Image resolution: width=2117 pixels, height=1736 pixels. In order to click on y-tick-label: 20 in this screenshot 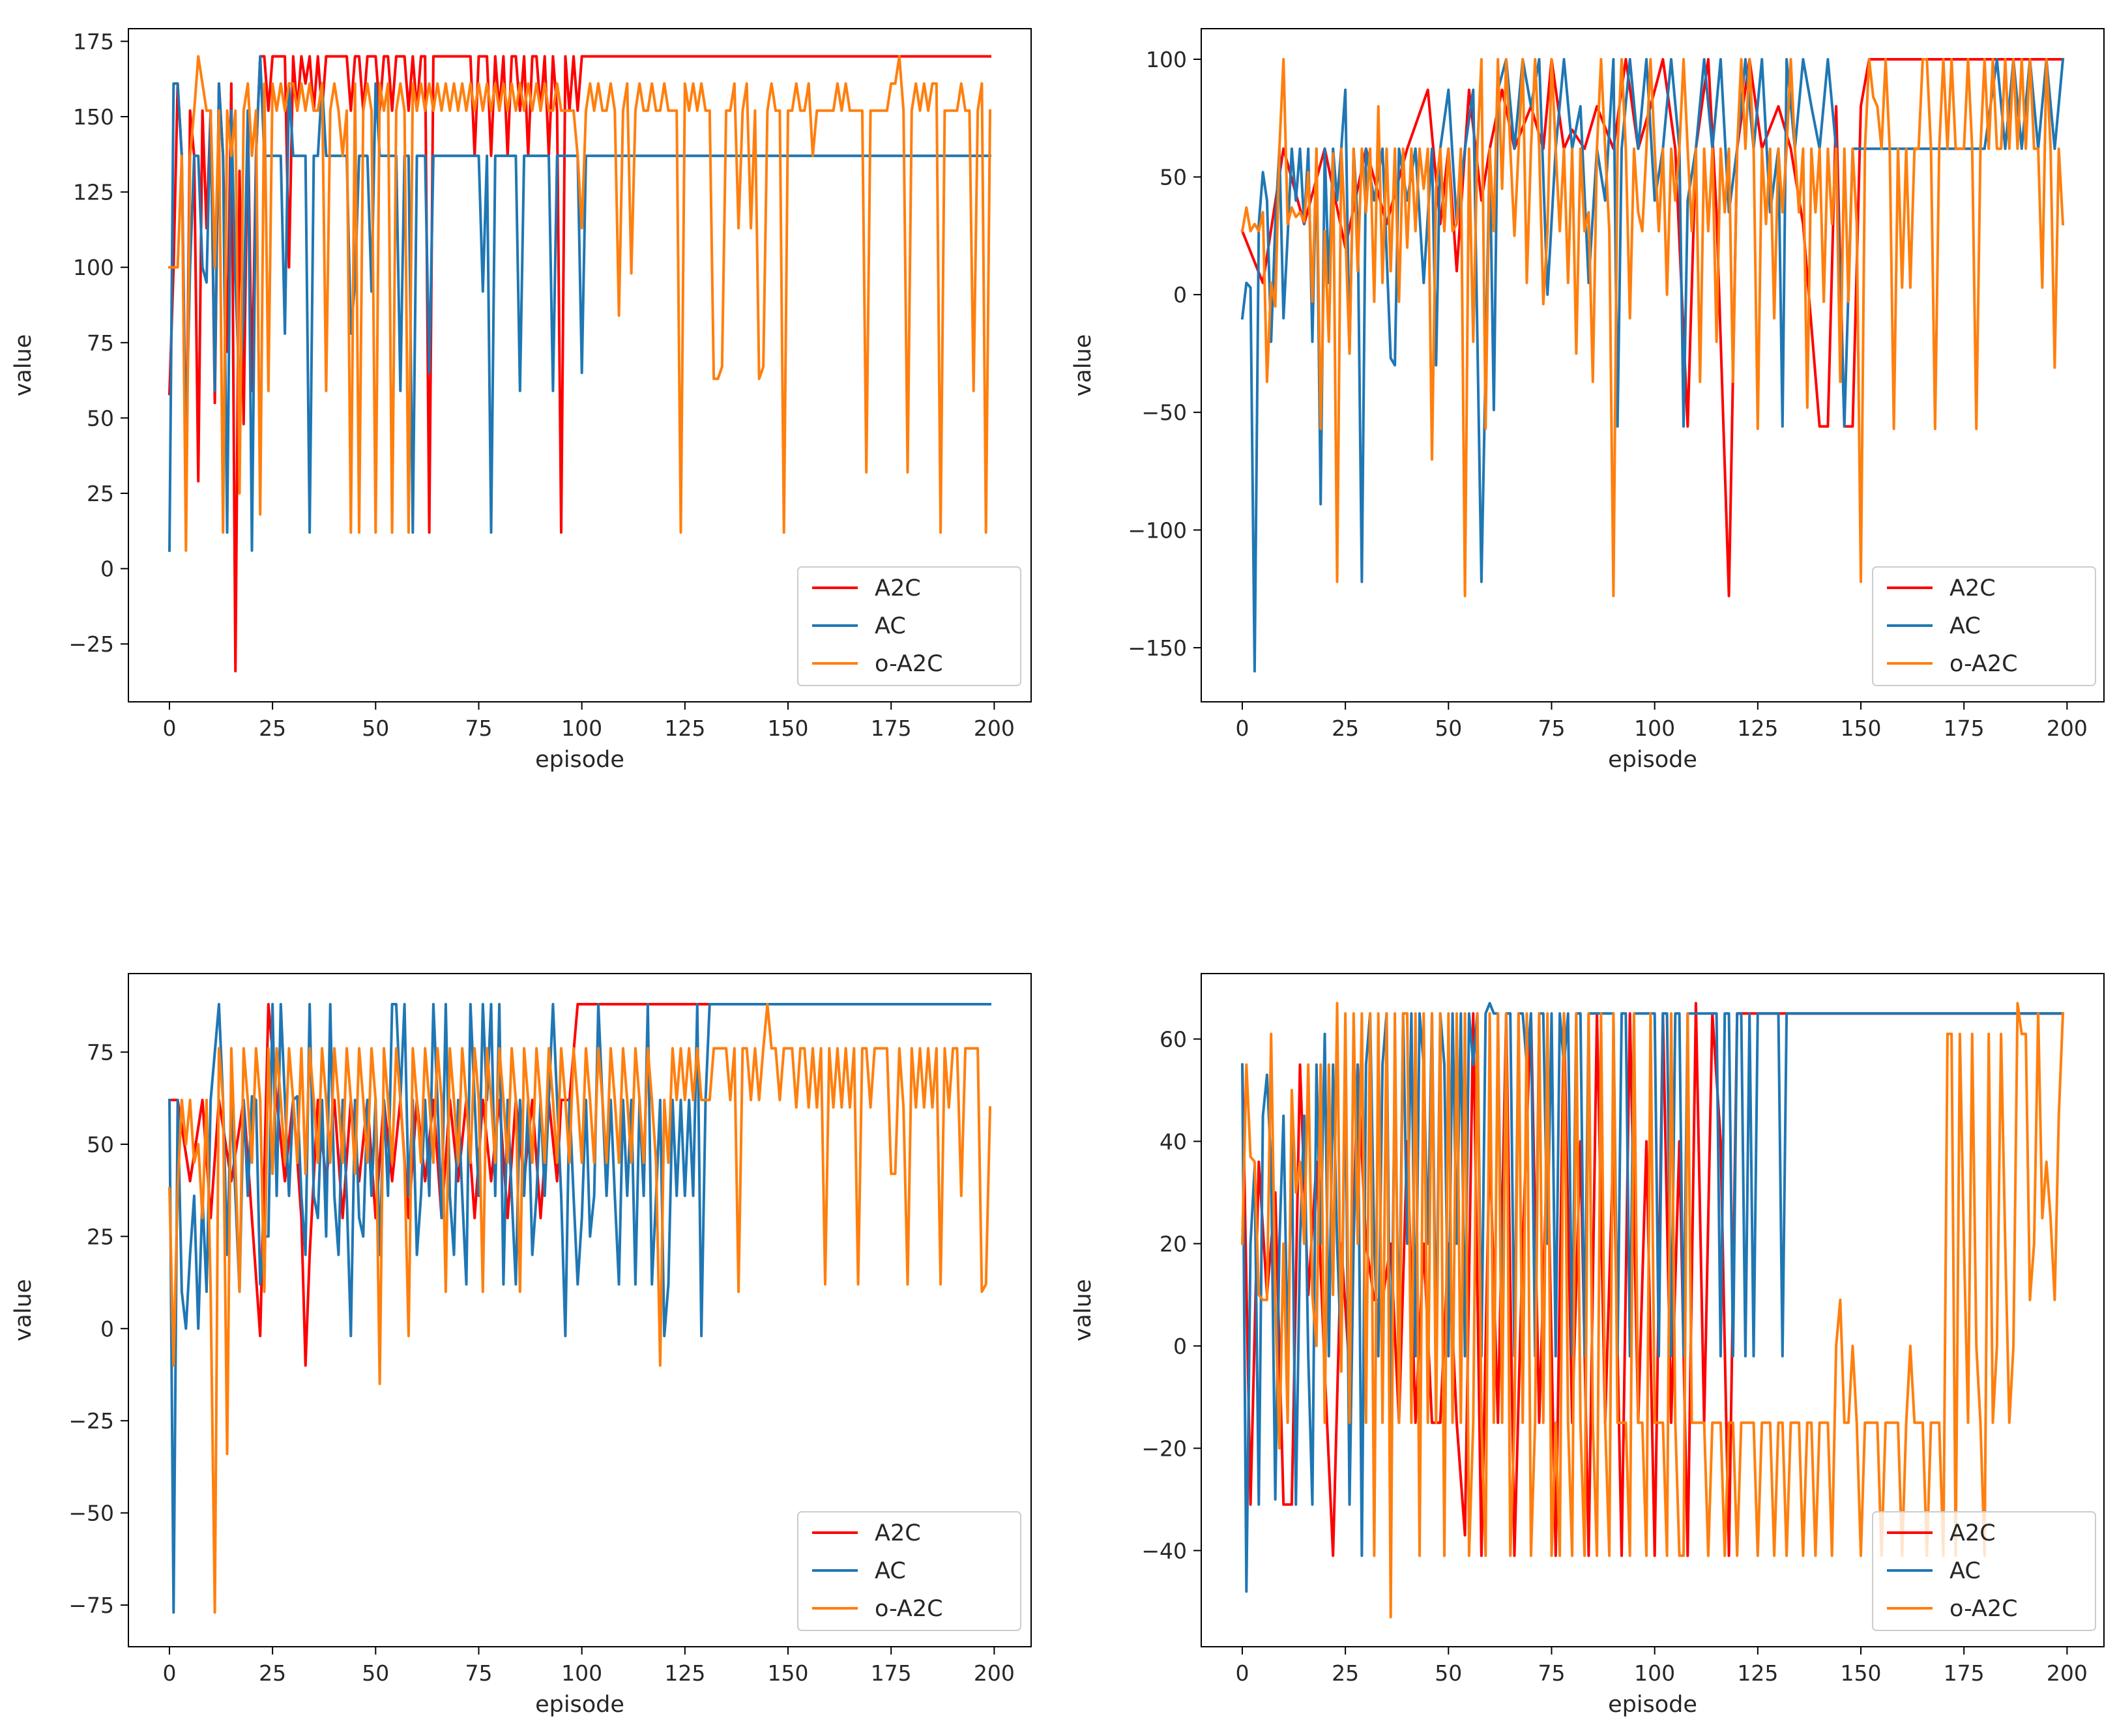, I will do `click(1173, 1243)`.